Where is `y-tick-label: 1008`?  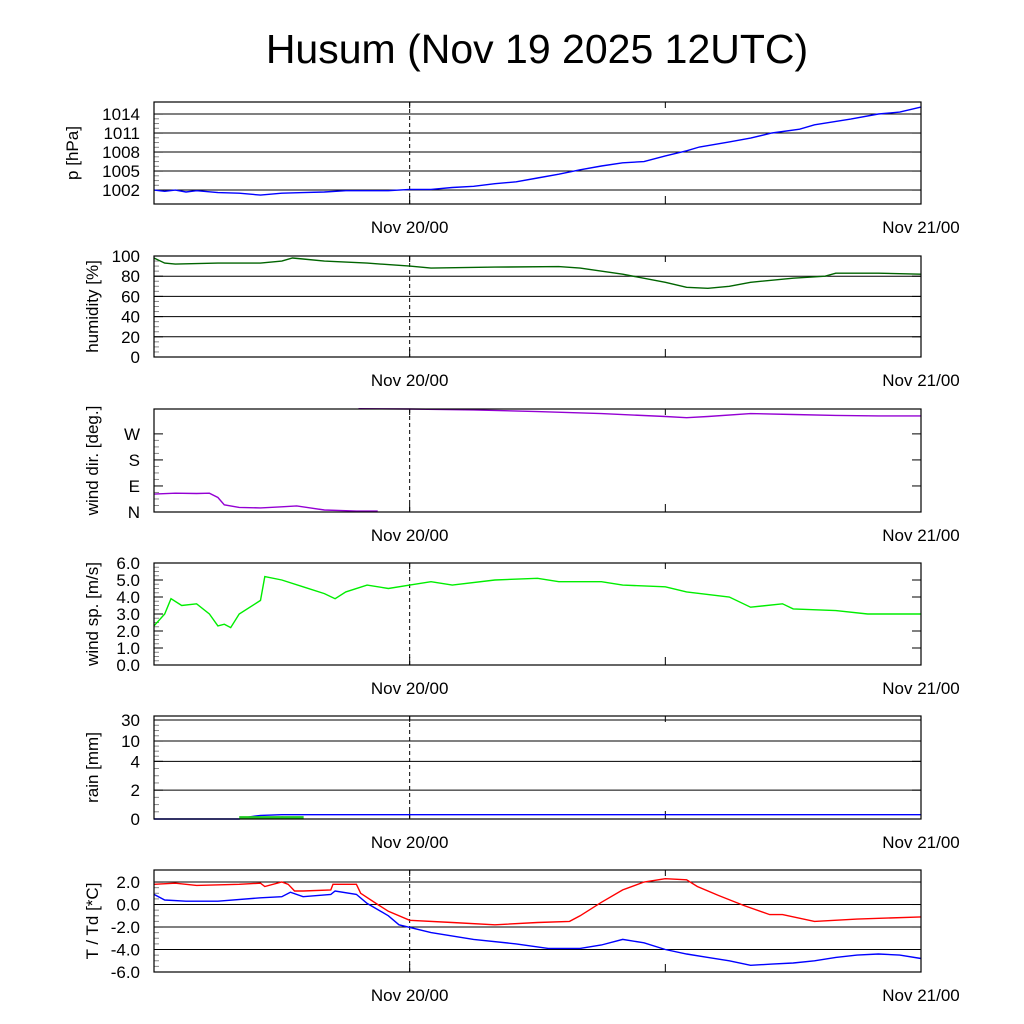 y-tick-label: 1008 is located at coordinates (121, 152).